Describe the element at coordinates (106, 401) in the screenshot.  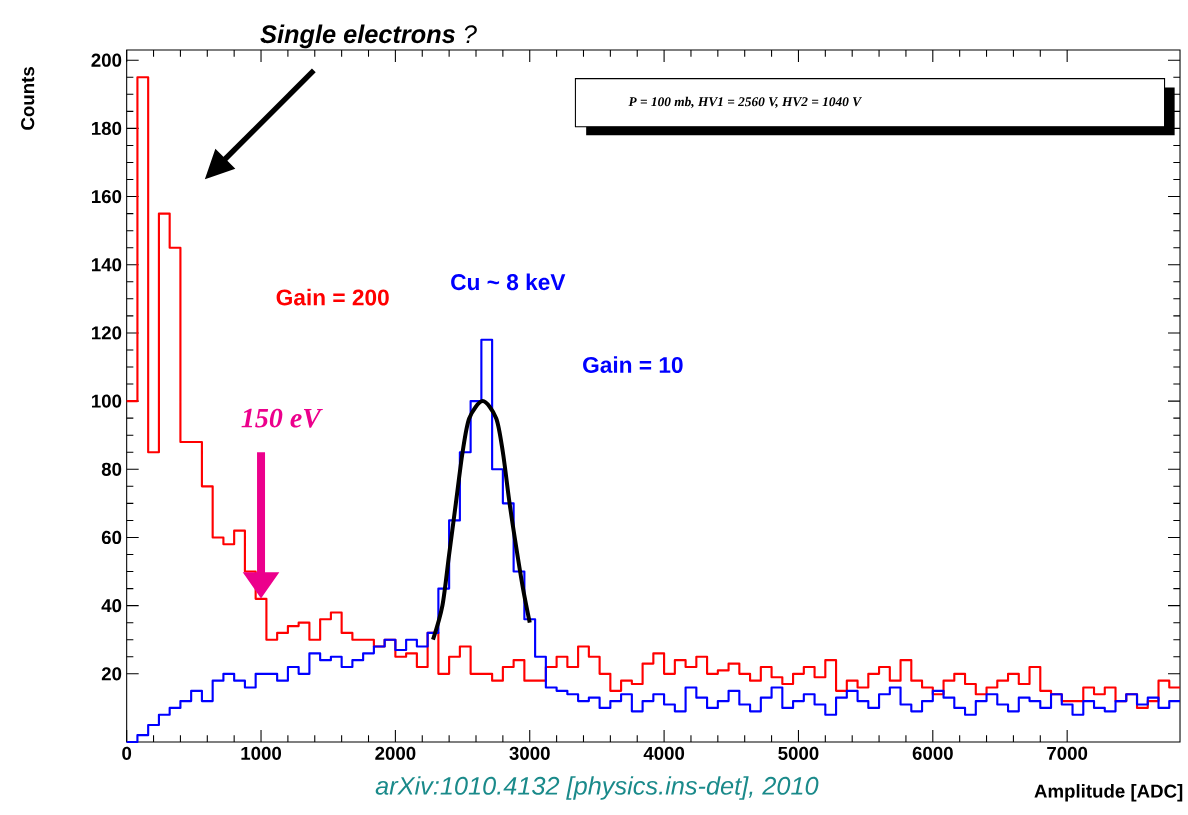
I see `y-tick-label: 100` at that location.